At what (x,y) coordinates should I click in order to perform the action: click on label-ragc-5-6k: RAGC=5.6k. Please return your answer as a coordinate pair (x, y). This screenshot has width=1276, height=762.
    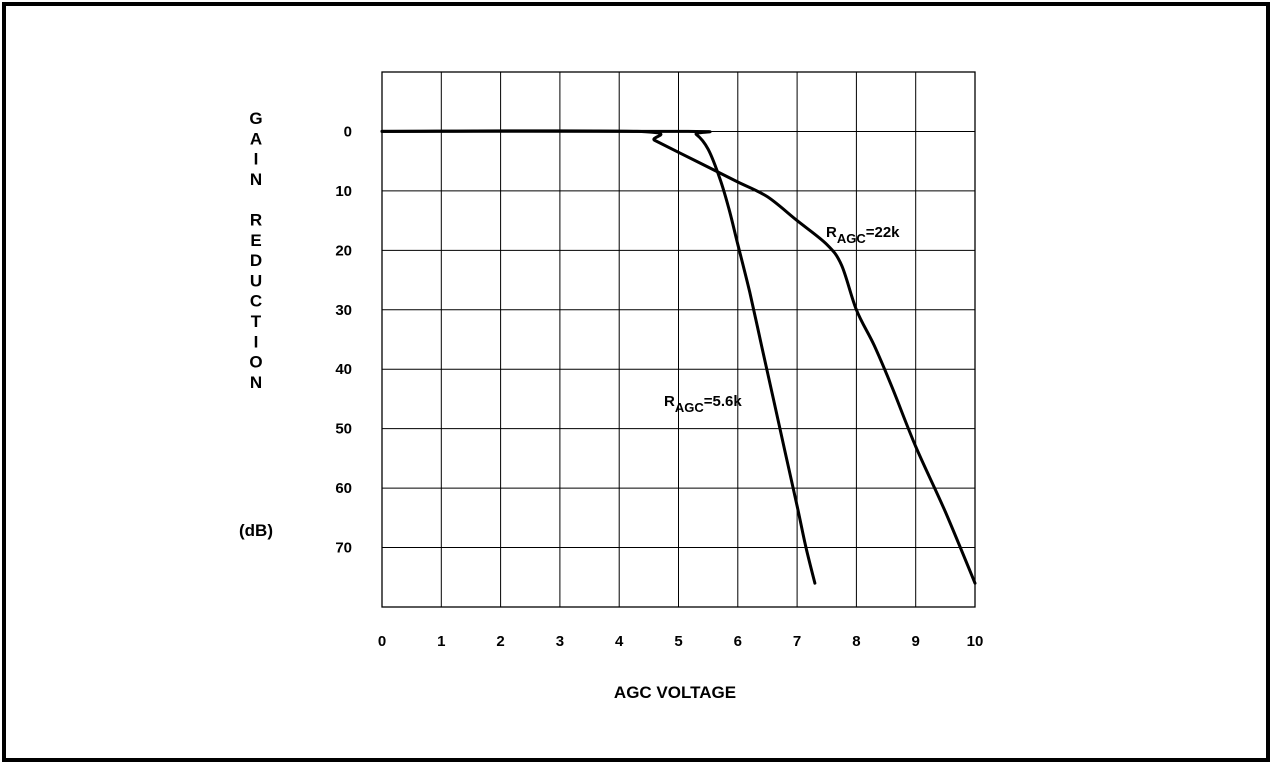
    Looking at the image, I should click on (703, 404).